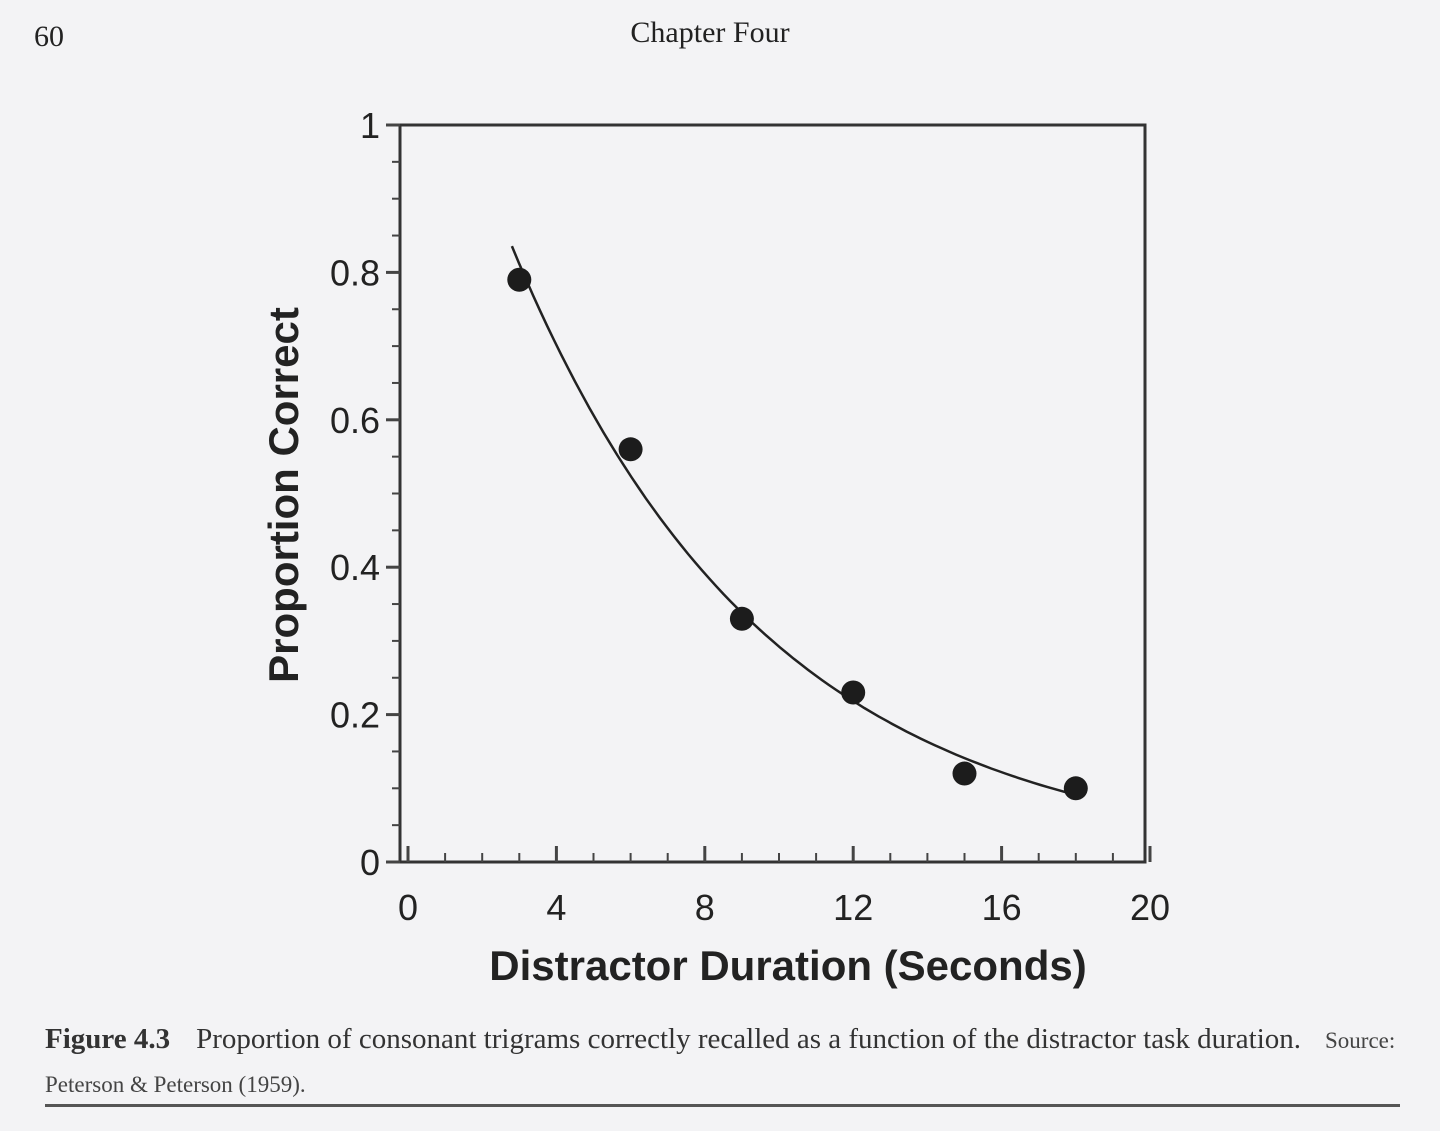 This screenshot has width=1440, height=1131. I want to click on x-tick-label: 0, so click(408, 907).